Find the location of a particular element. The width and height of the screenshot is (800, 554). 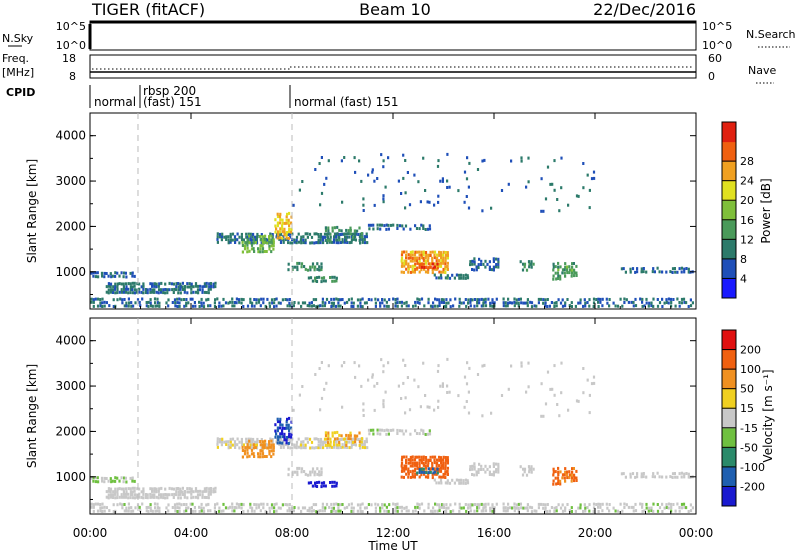

power-colorbar-tick-label: 20 is located at coordinates (747, 200).